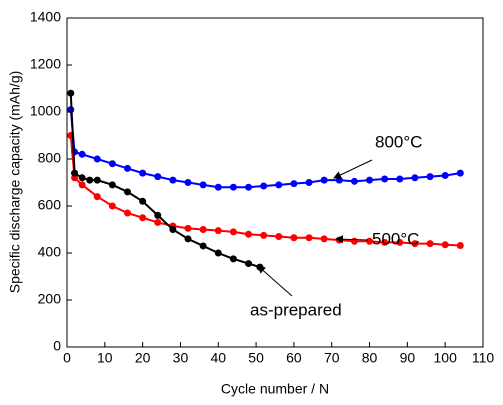  I want to click on x-tick-label: 80, so click(370, 358).